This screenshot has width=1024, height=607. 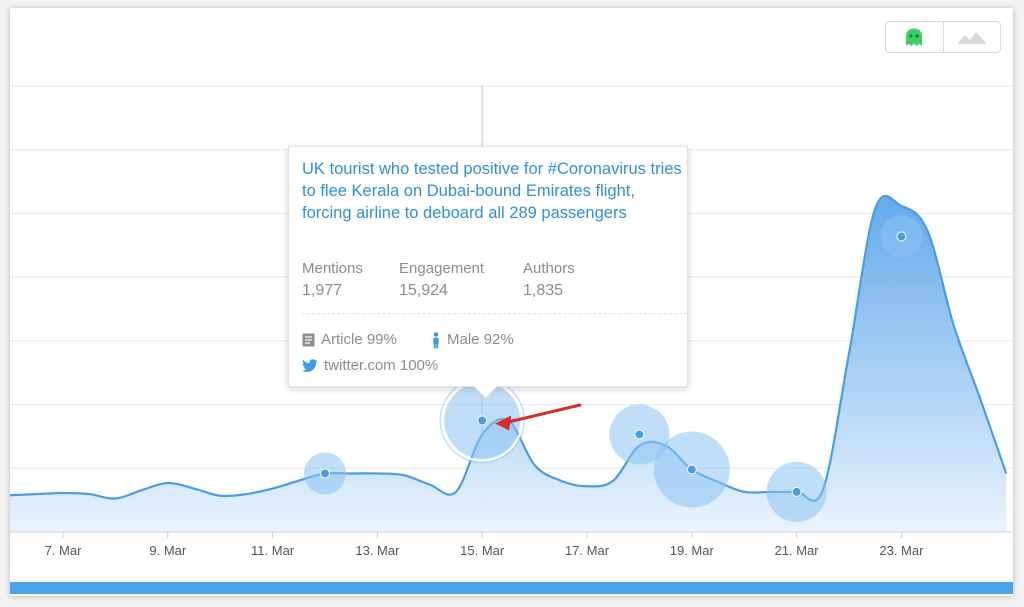 What do you see at coordinates (64, 550) in the screenshot?
I see `x-tick-label: 7. Mar` at bounding box center [64, 550].